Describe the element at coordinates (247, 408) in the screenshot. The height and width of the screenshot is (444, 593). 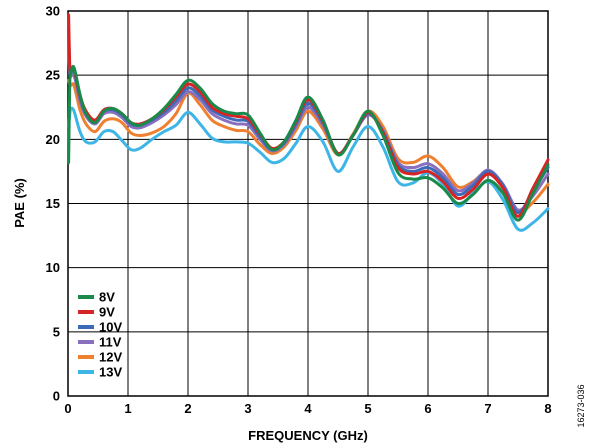
I see `x-tick-label: 3` at that location.